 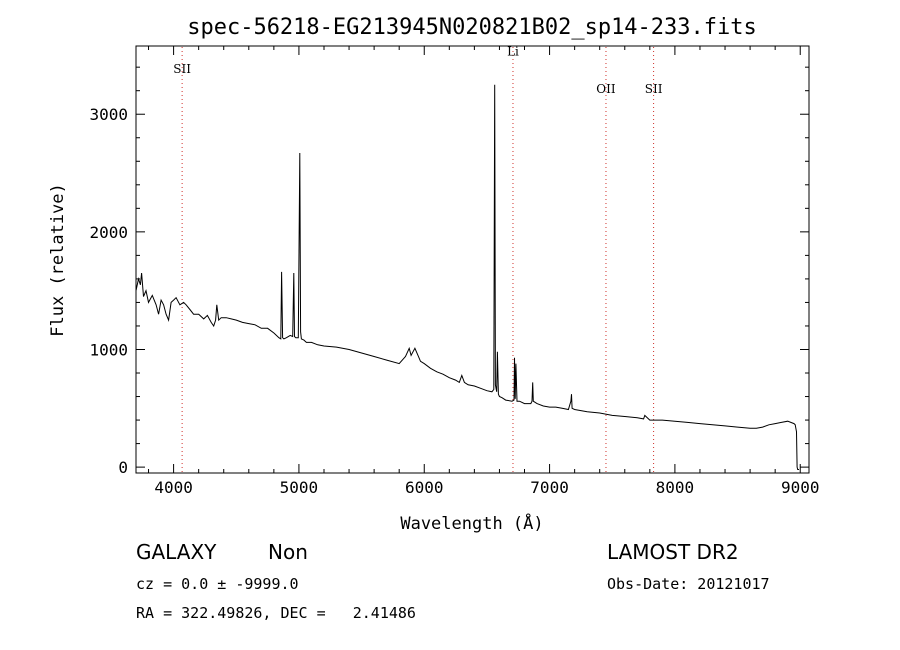 I want to click on y-tick-label: 3000, so click(x=108, y=114).